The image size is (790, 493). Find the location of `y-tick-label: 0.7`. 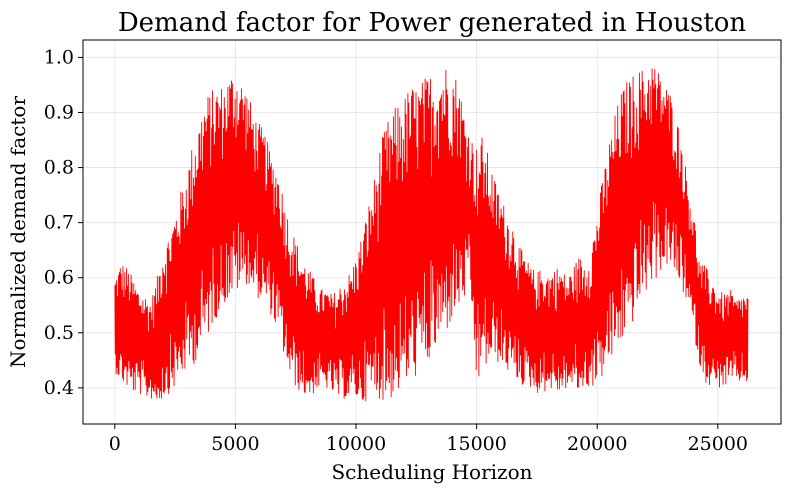

y-tick-label: 0.7 is located at coordinates (59, 223).